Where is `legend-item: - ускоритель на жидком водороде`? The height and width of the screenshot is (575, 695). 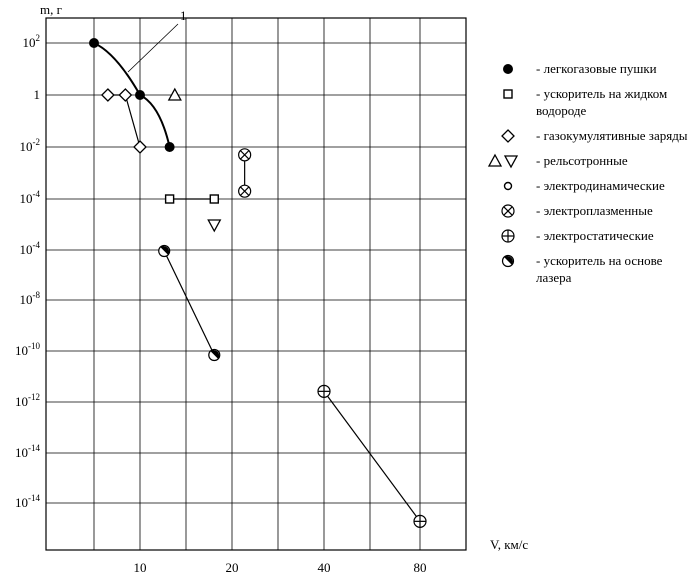
legend-item: - ускоритель на жидком водороде is located at coordinates (588, 102).